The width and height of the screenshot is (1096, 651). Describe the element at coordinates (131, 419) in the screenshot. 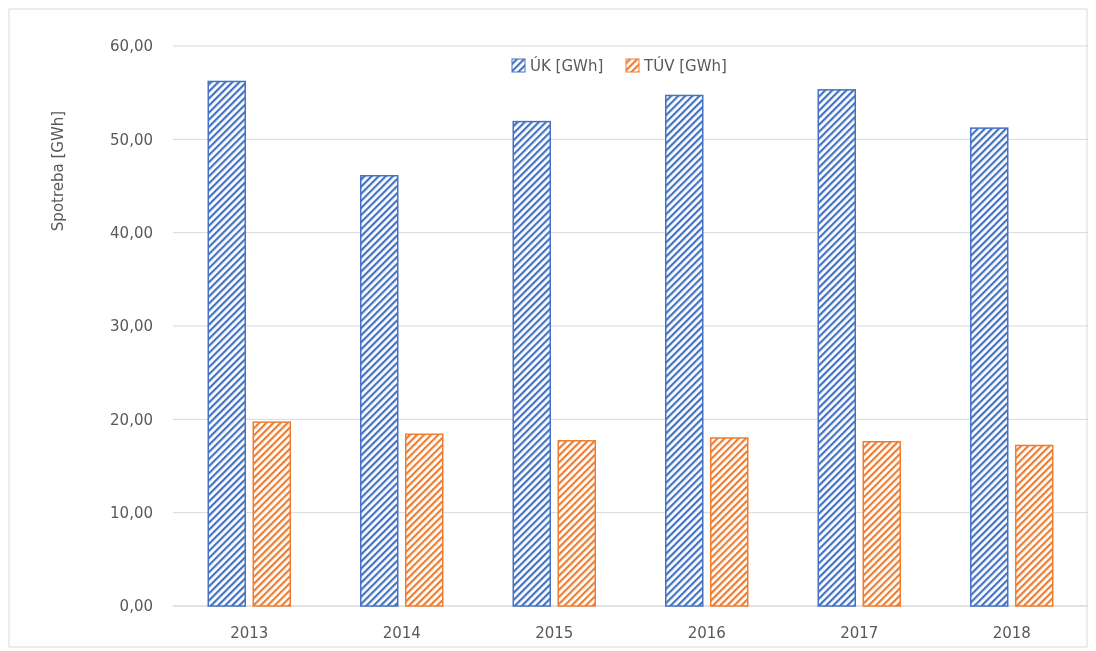

I see `y-tick-label: 20,00` at that location.